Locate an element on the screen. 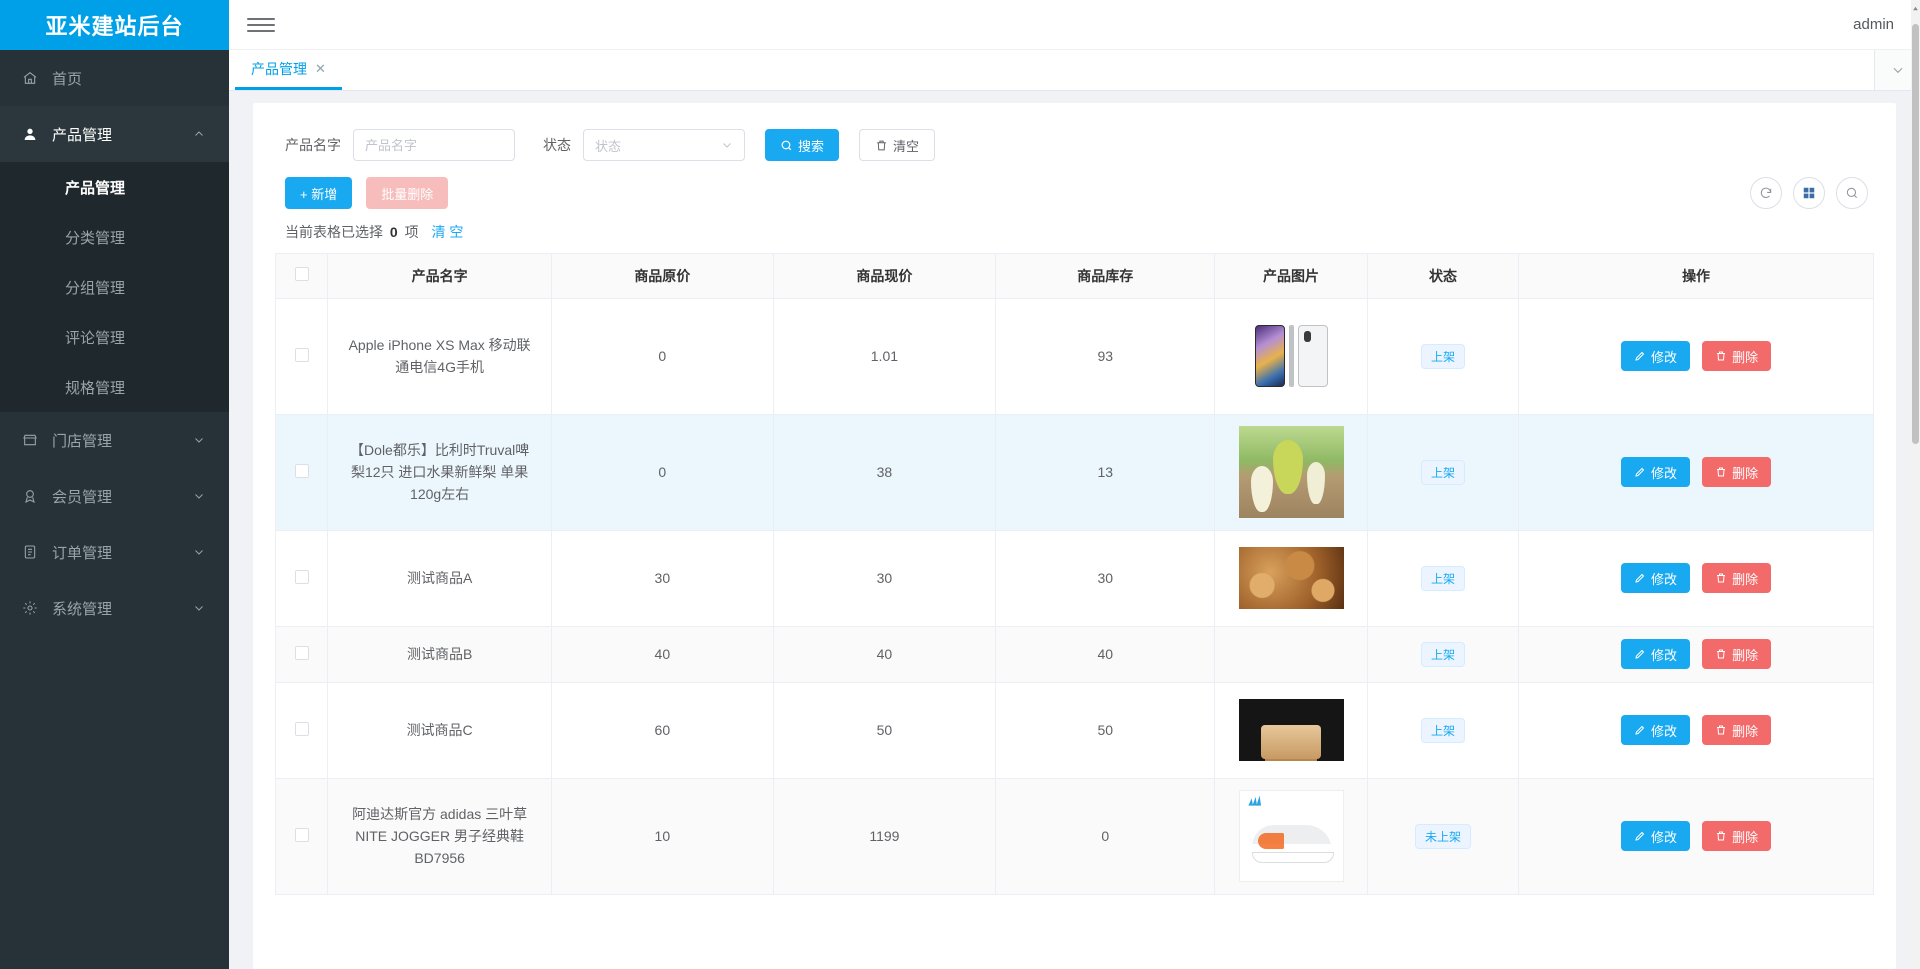 The width and height of the screenshot is (1920, 969). cookies-photo is located at coordinates (1291, 578).